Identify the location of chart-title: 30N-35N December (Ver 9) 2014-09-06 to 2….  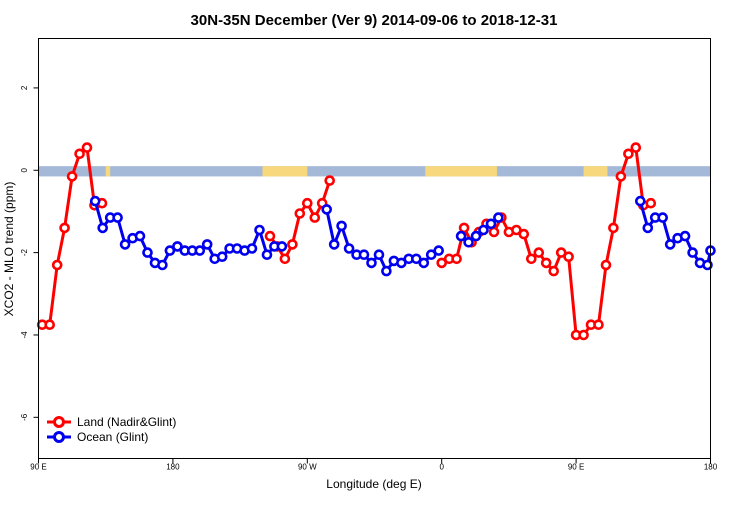
(374, 20).